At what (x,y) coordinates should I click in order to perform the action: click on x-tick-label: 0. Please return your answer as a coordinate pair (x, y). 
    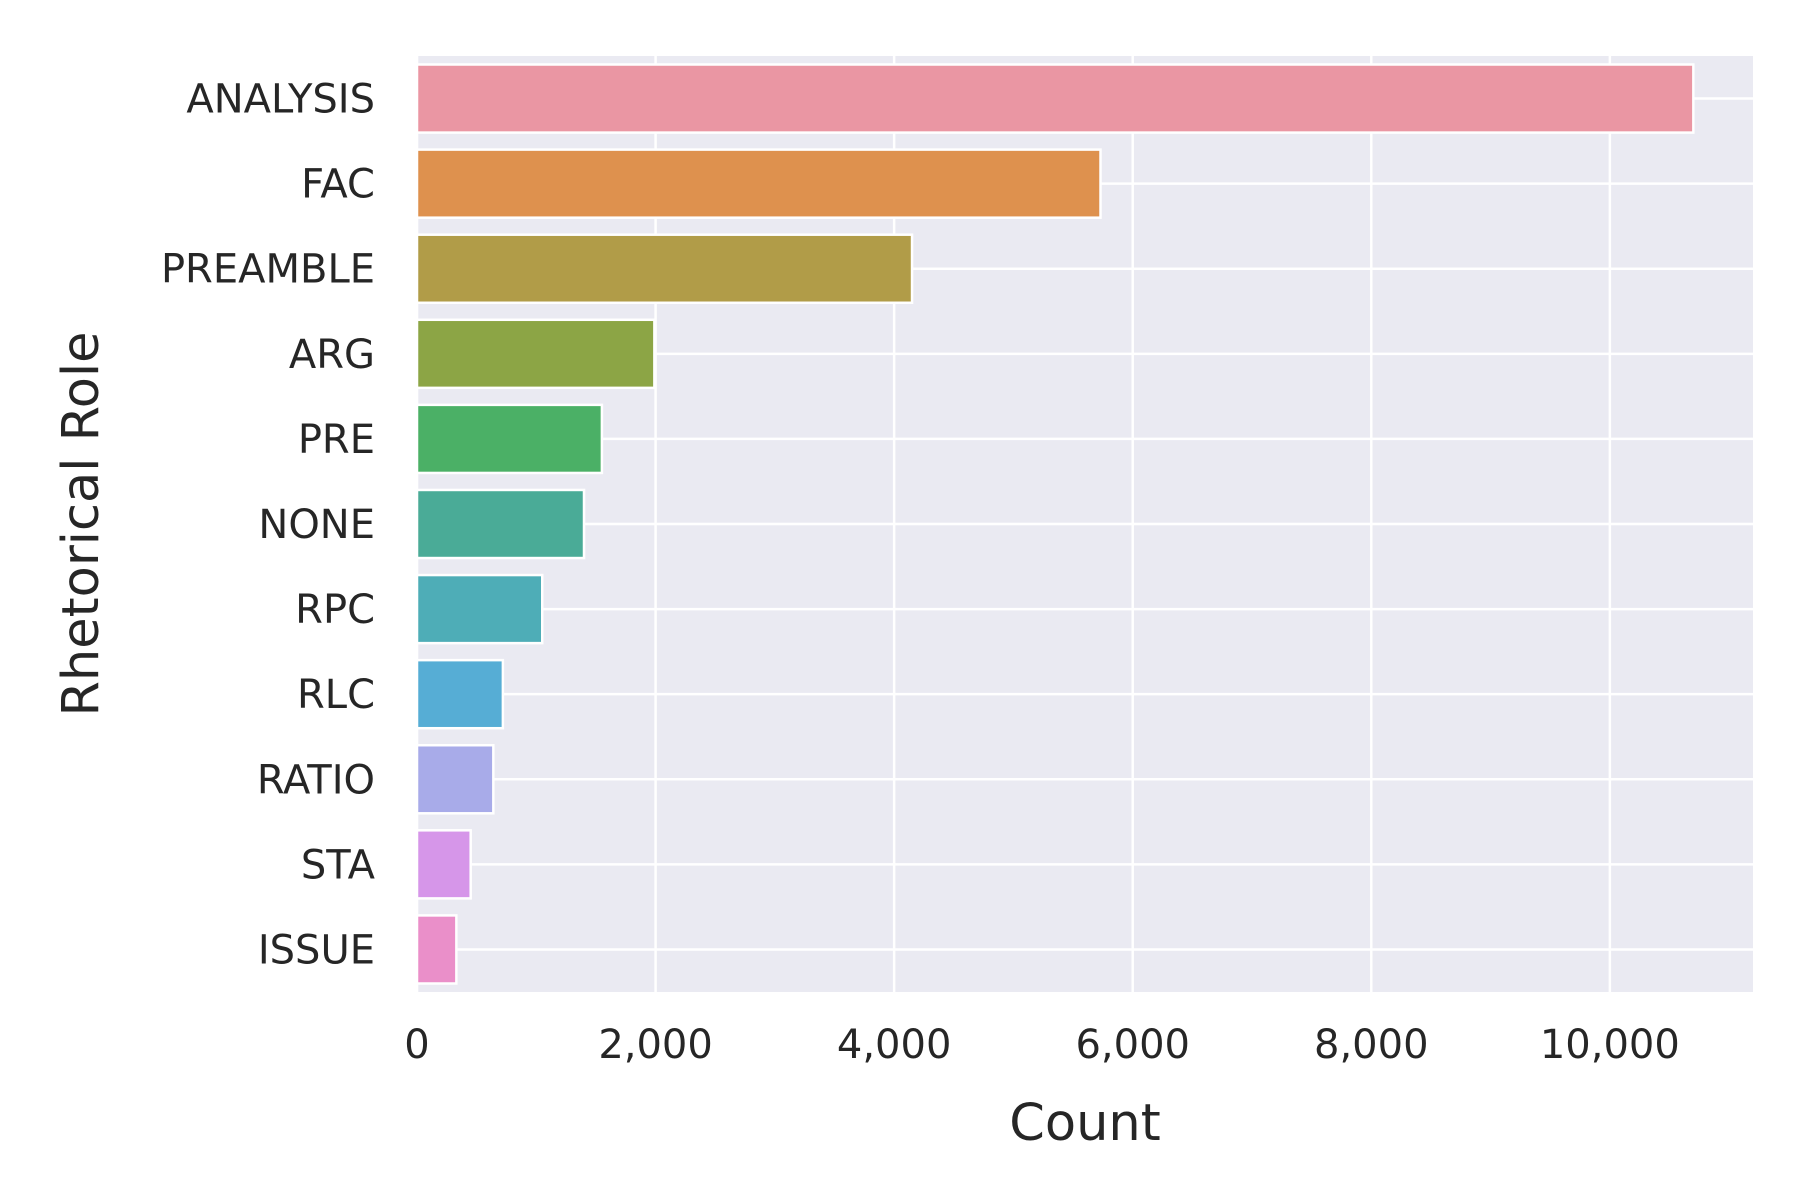
    Looking at the image, I should click on (416, 1045).